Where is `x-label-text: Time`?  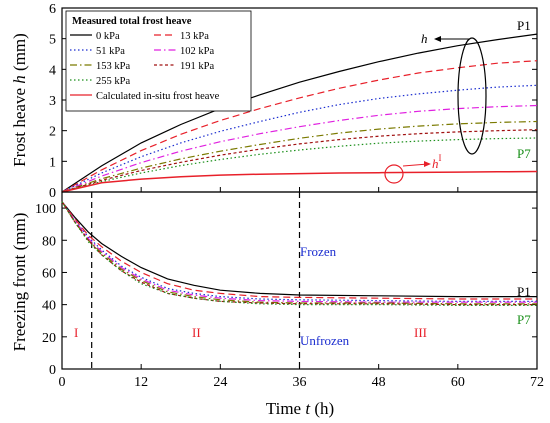
x-label-text: Time is located at coordinates (286, 408).